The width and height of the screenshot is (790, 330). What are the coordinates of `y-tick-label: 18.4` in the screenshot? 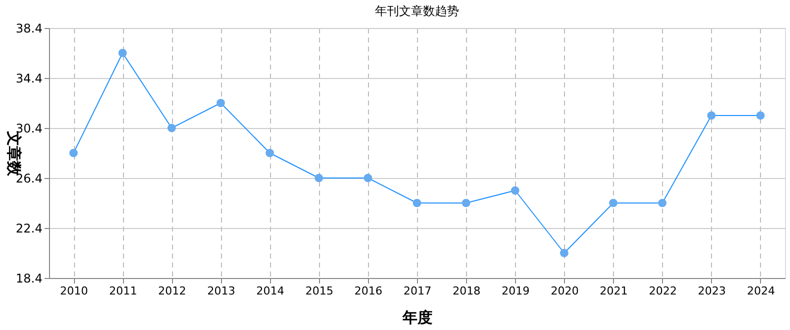 It's located at (29, 279).